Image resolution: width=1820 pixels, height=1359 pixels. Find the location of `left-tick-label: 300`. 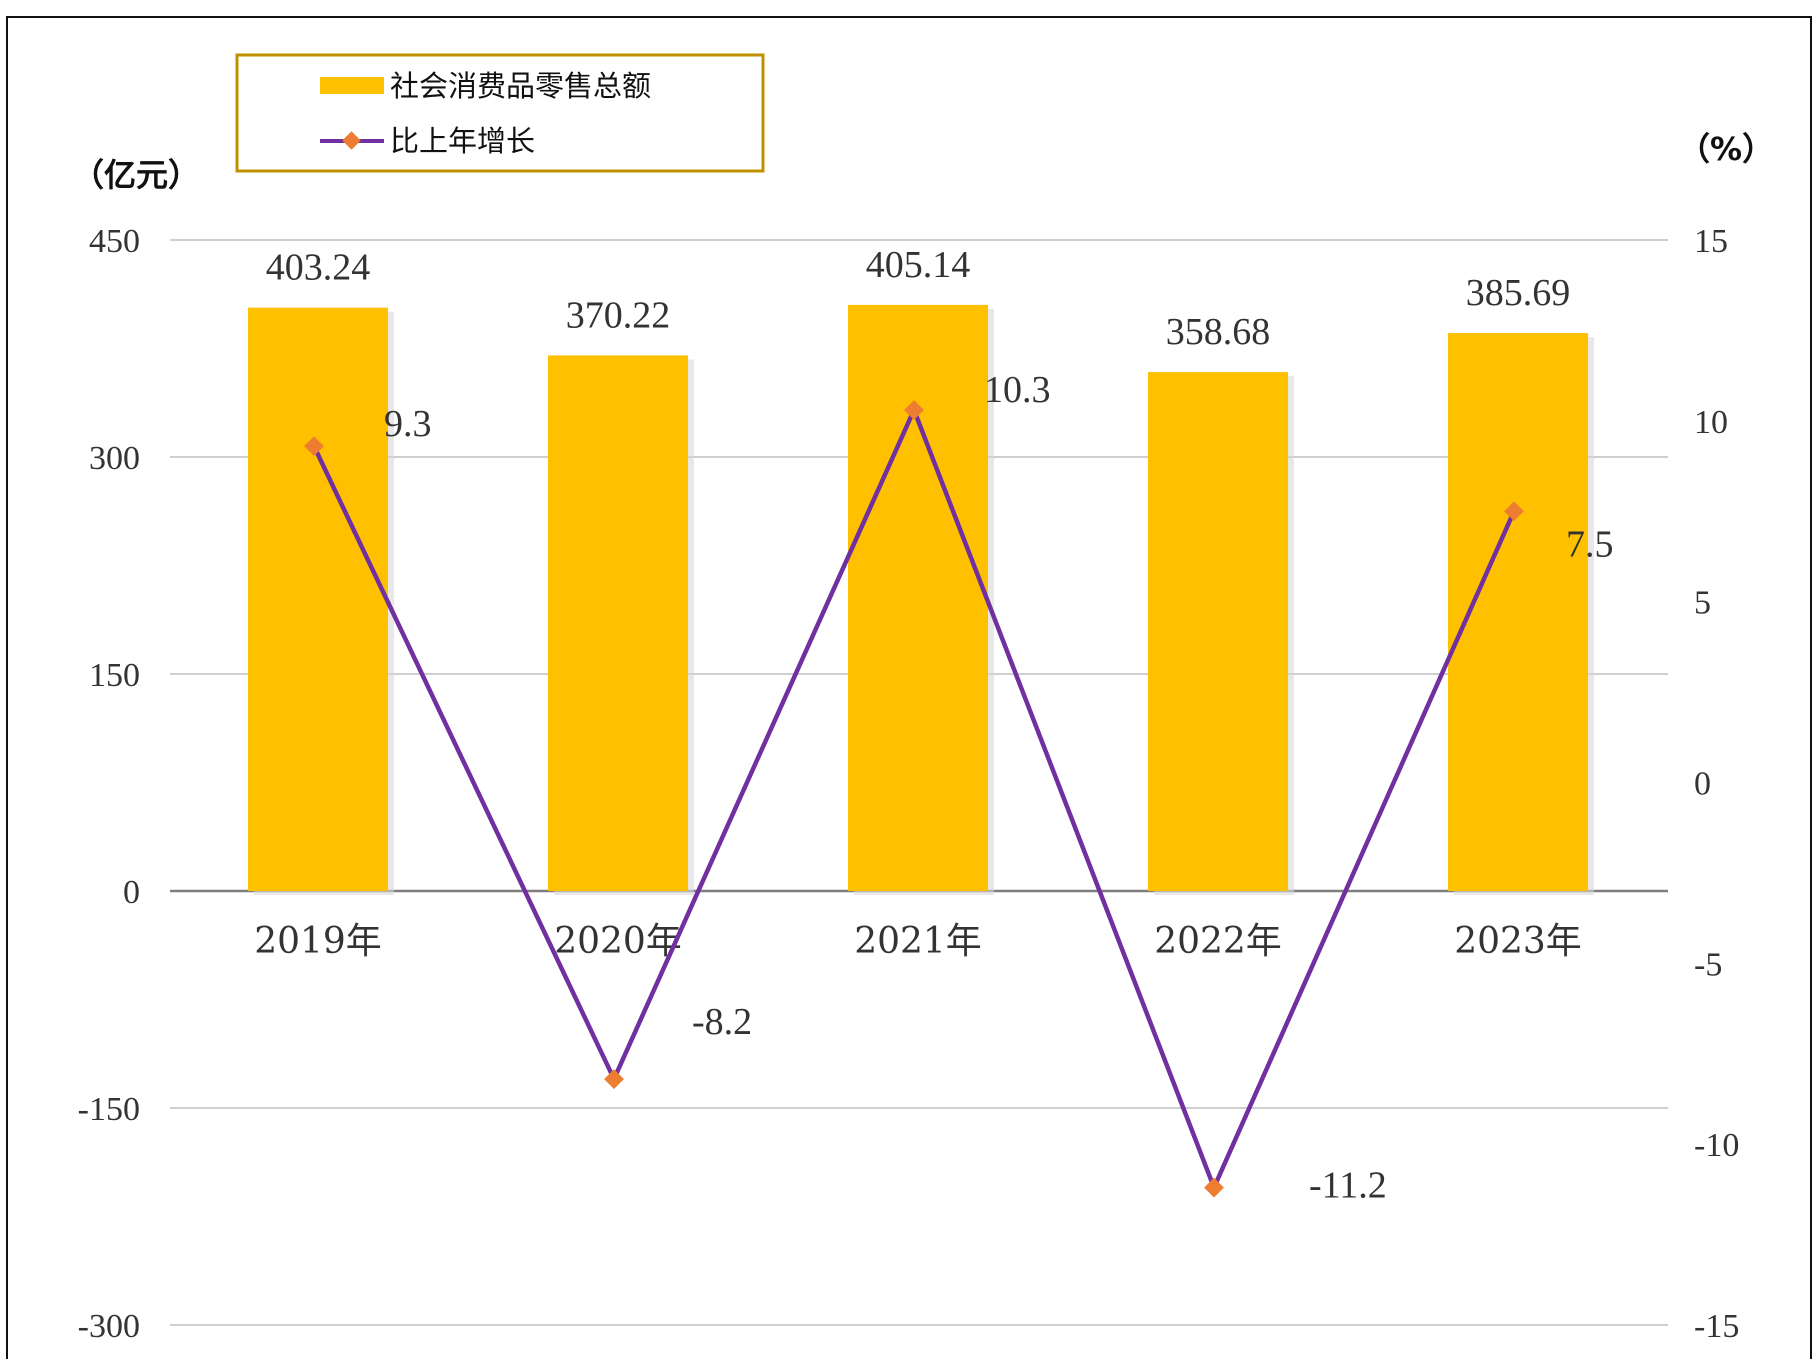

left-tick-label: 300 is located at coordinates (114, 458).